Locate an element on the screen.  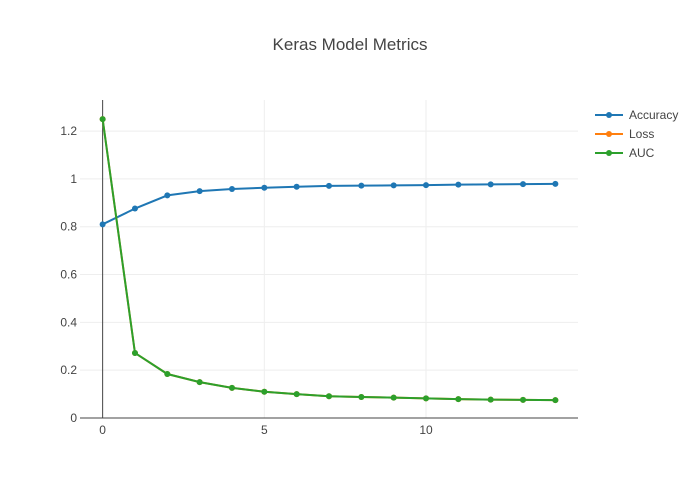
legend-item-auc: AUC is located at coordinates (625, 153).